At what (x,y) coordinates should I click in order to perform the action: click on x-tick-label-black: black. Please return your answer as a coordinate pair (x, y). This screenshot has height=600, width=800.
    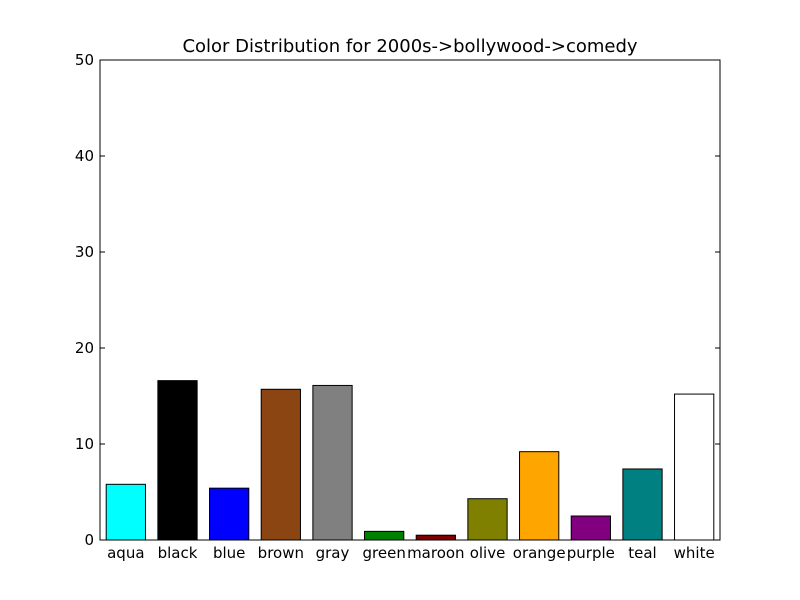
    Looking at the image, I should click on (178, 553).